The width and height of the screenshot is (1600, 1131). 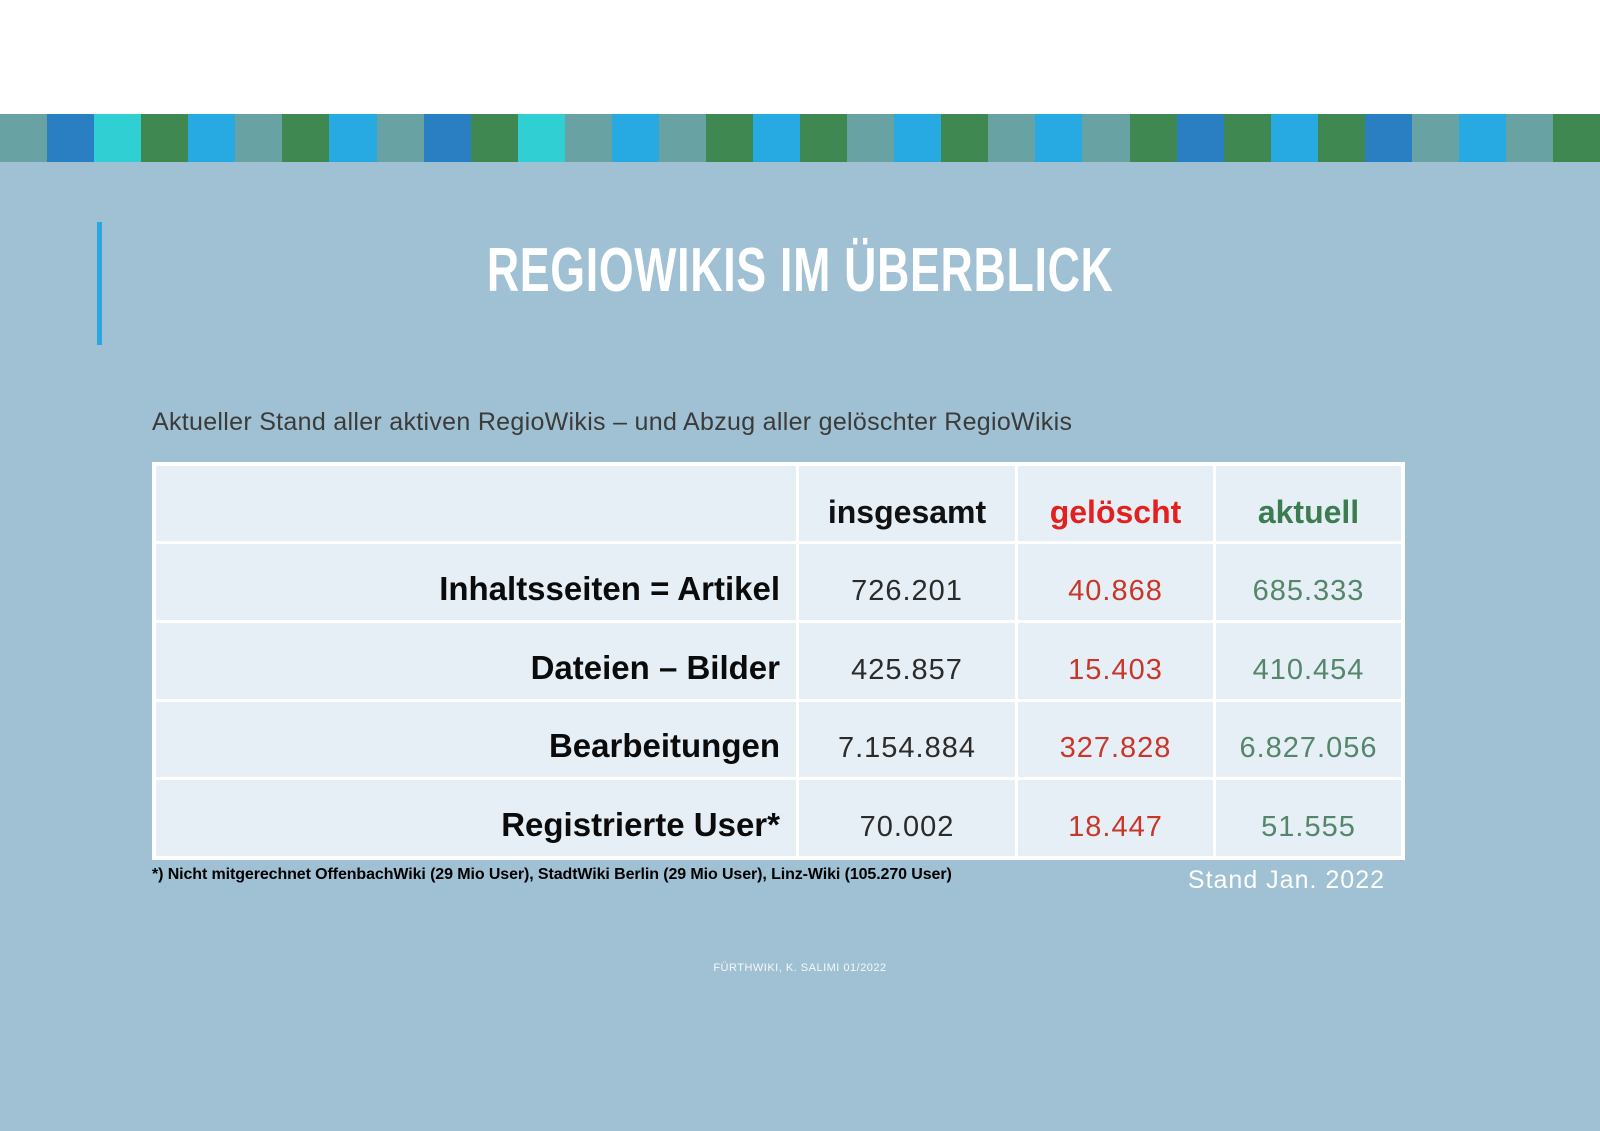 I want to click on value-aktuell: 685.333, so click(x=1308, y=582).